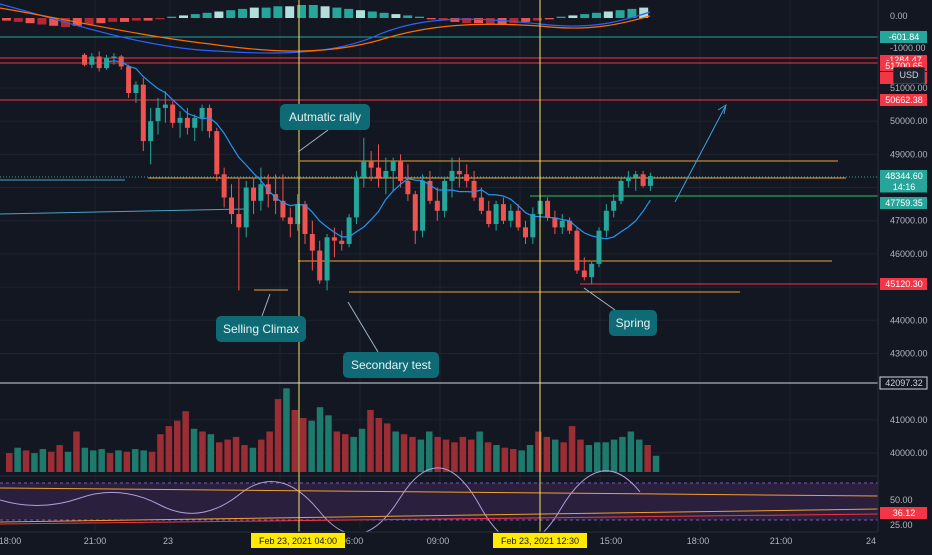 The image size is (932, 555). What do you see at coordinates (633, 323) in the screenshot?
I see `spring-callout` at bounding box center [633, 323].